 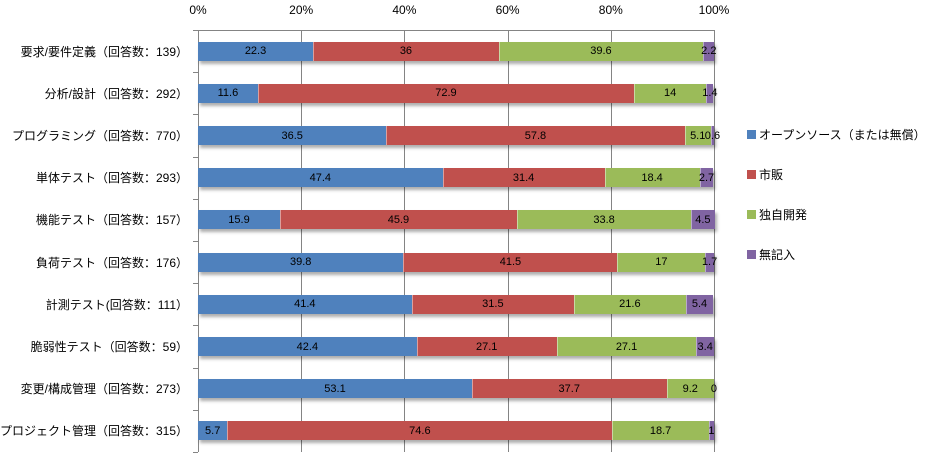 What do you see at coordinates (706, 177) in the screenshot?
I see `value-label: 2.7` at bounding box center [706, 177].